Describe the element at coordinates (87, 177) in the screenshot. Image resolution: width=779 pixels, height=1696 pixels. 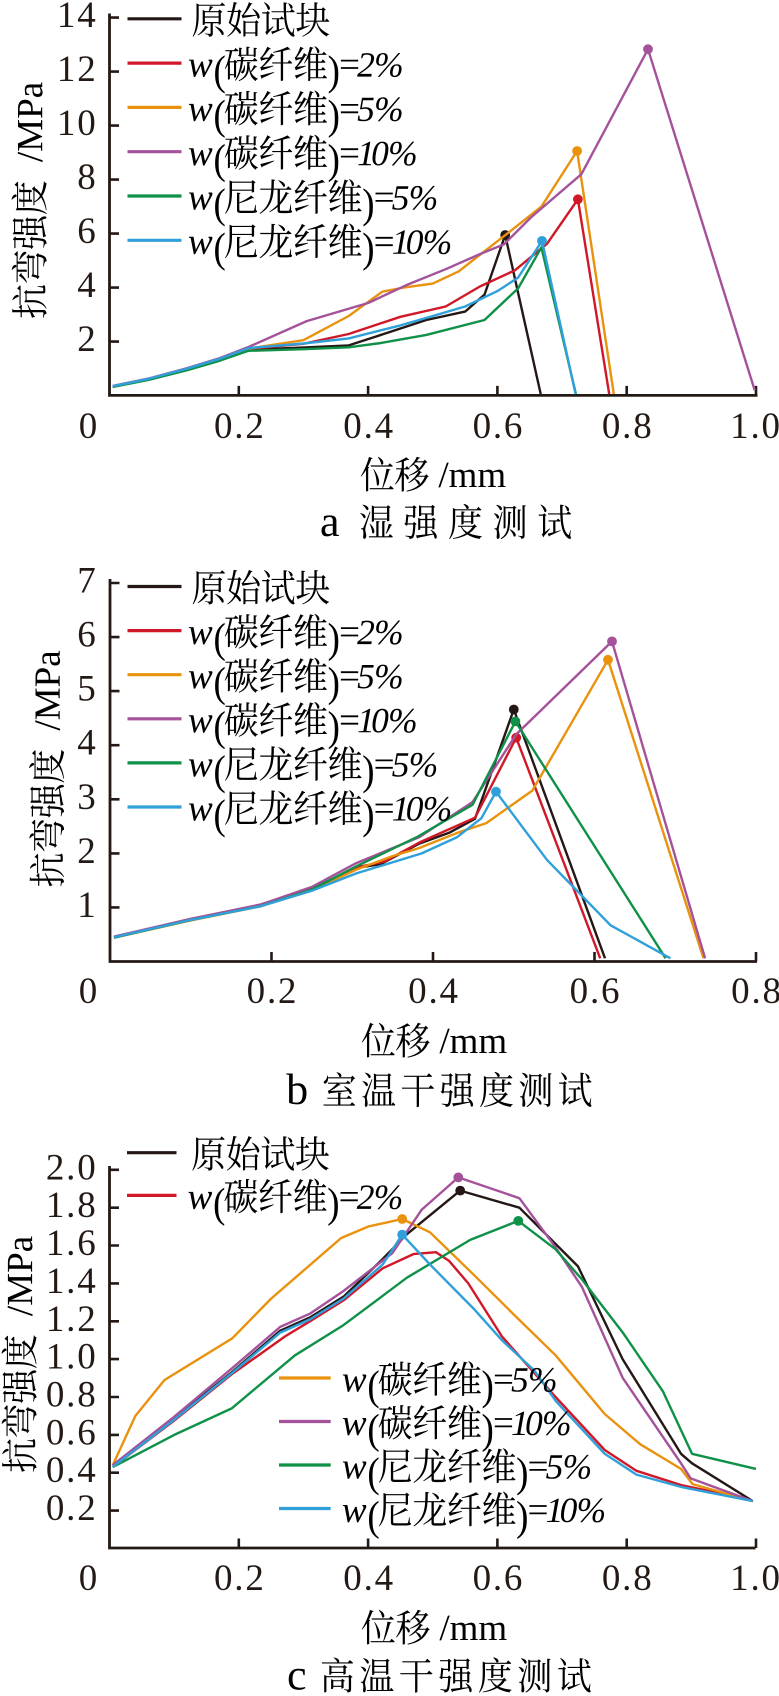
I see `svg-text: 8` at that location.